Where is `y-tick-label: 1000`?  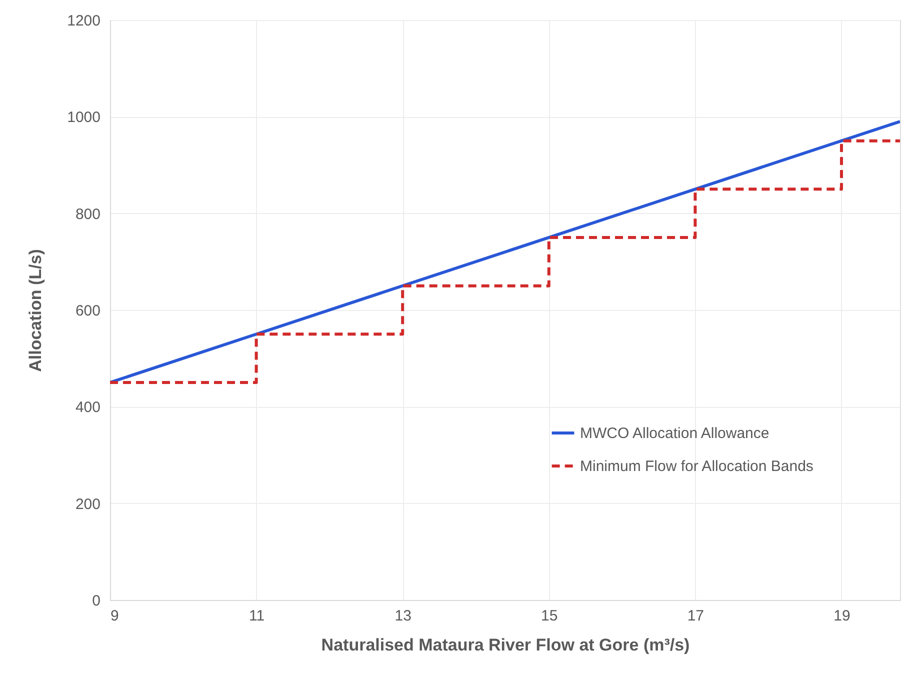
y-tick-label: 1000 is located at coordinates (83, 117).